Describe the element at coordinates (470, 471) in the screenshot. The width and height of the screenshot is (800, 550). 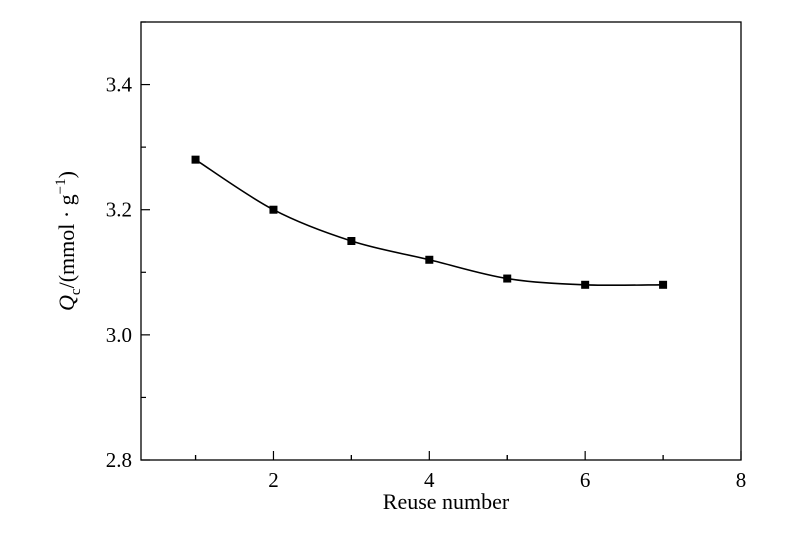
I see `x-axis-ticks: 2 4 6 8` at that location.